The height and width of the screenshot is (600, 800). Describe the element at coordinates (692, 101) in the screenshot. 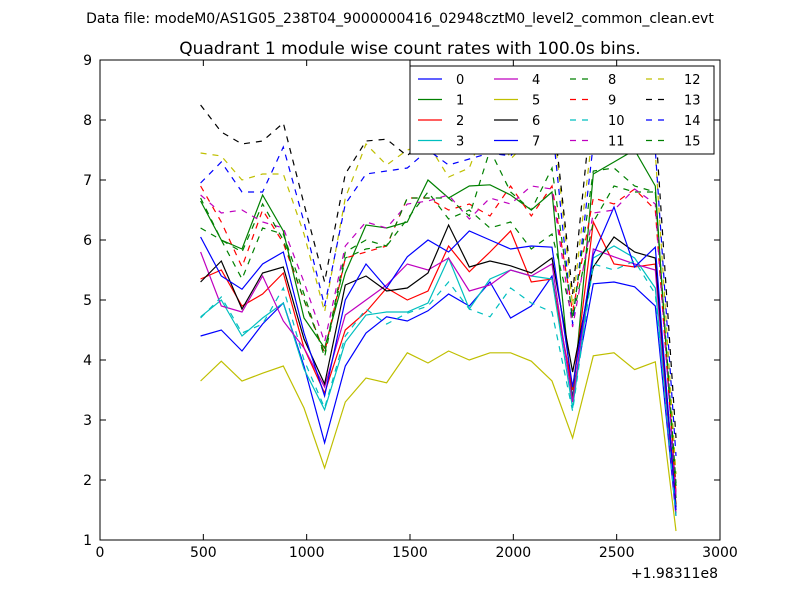

I see `legend-label: 13` at that location.